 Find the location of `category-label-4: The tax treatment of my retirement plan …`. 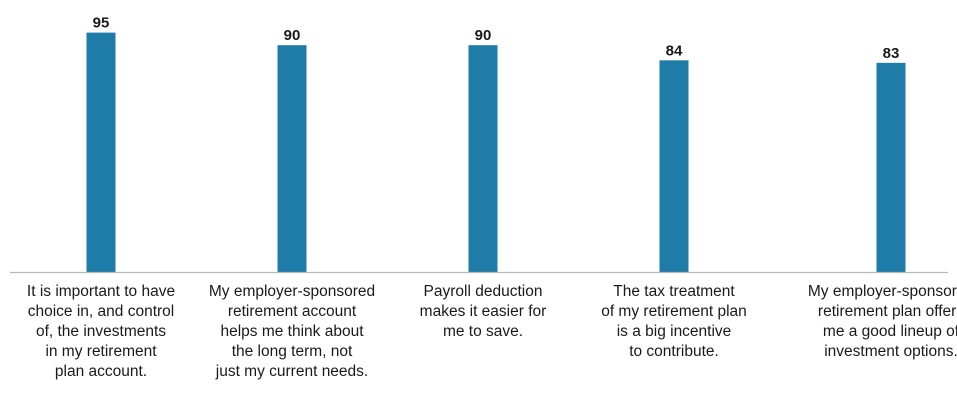

category-label-4: The tax treatment of my retirement plan … is located at coordinates (674, 321).